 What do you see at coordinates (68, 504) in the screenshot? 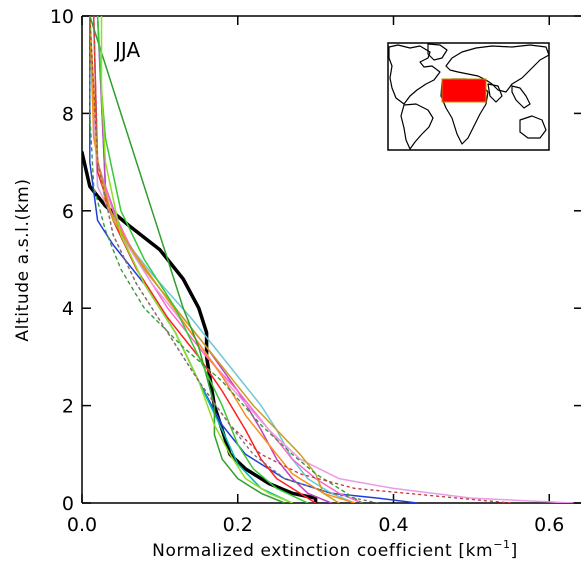
I see `y-tick-label: 0` at bounding box center [68, 504].